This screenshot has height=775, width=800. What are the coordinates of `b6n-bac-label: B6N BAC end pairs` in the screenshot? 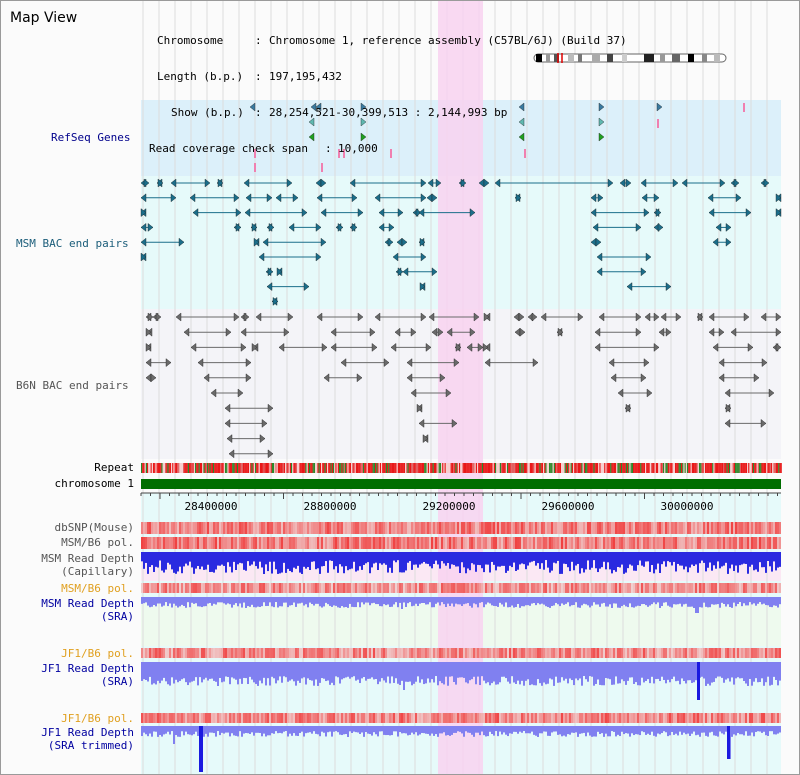 It's located at (72, 385).